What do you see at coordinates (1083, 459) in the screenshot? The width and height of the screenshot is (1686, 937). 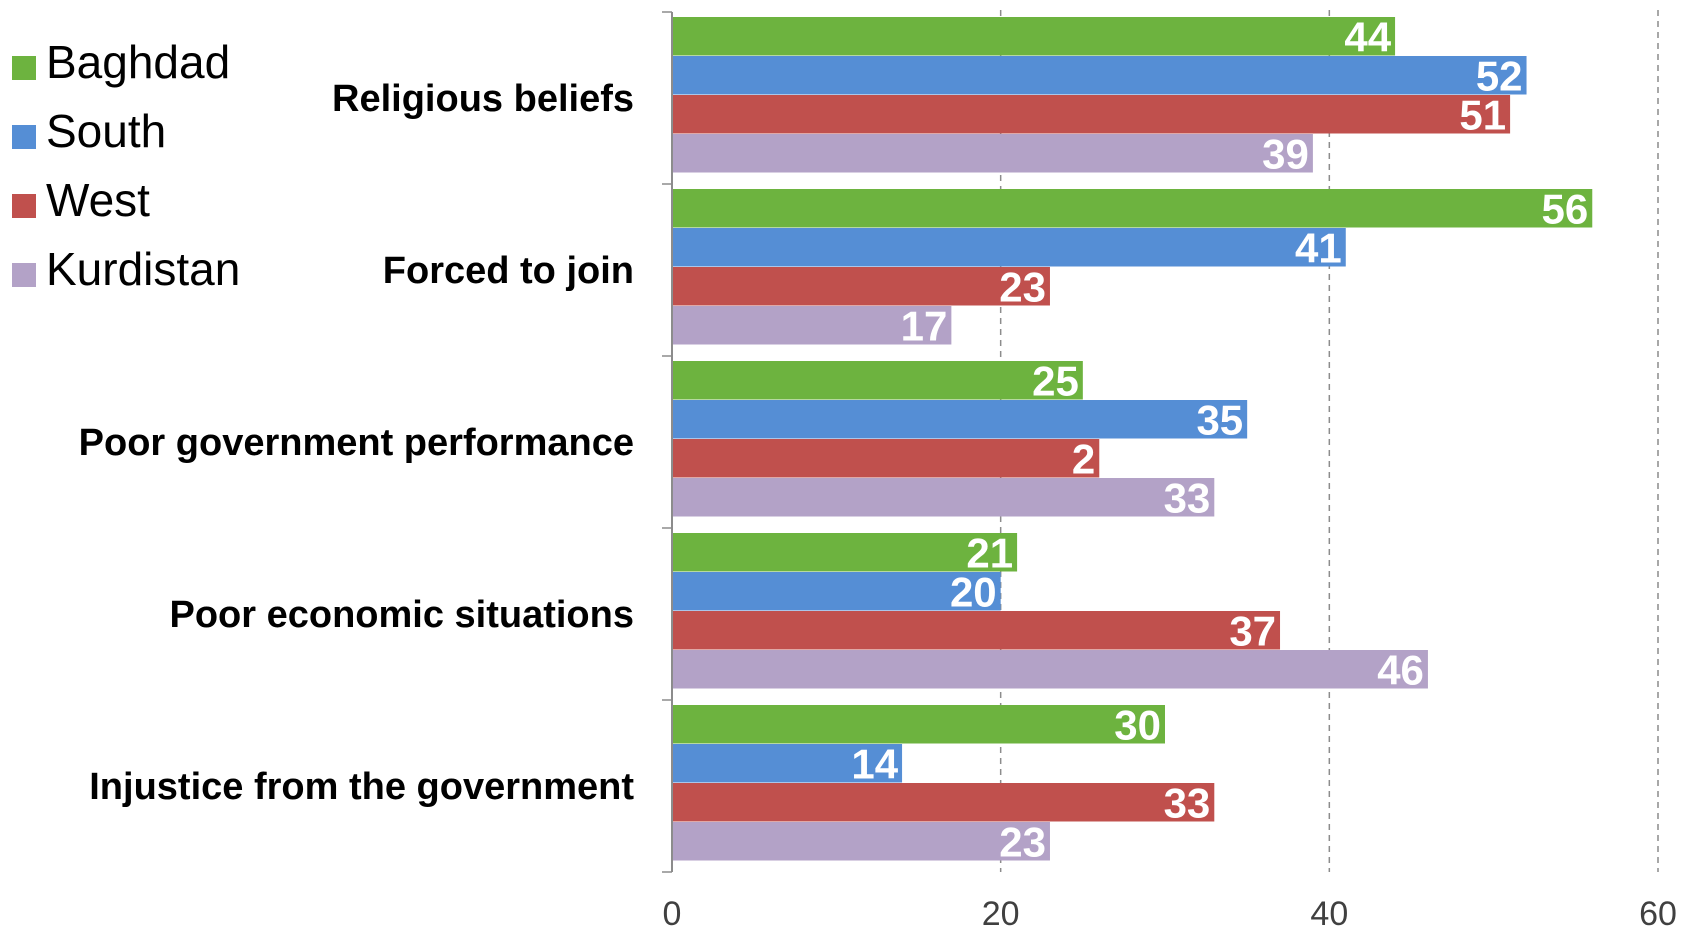 I see `data-label-west-2: 2` at bounding box center [1083, 459].